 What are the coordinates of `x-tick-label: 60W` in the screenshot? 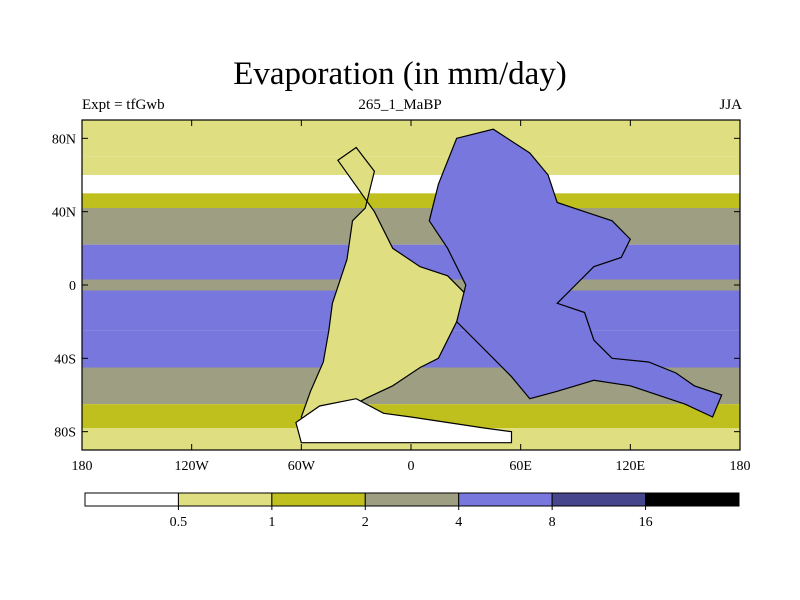 It's located at (302, 466).